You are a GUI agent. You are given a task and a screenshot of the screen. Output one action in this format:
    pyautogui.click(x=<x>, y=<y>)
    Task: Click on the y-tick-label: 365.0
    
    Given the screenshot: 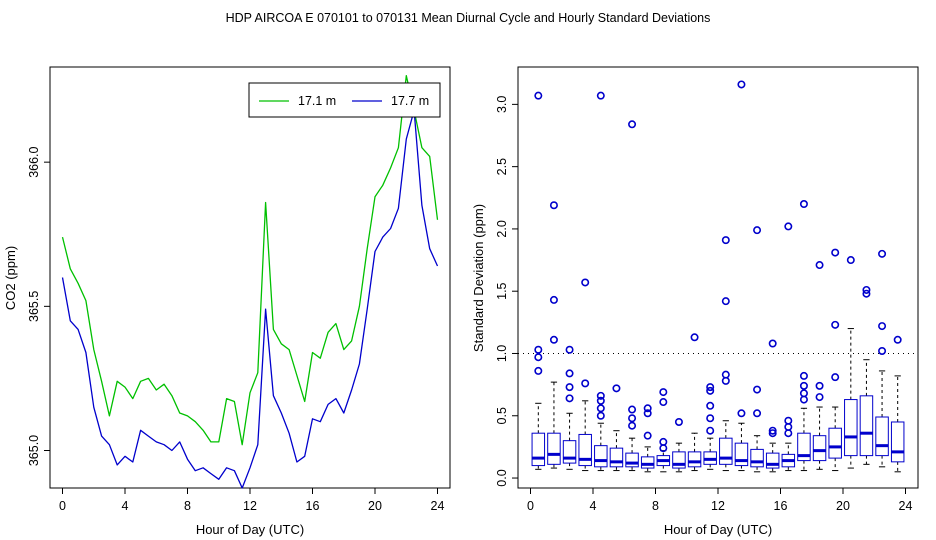 What is the action you would take?
    pyautogui.click(x=34, y=450)
    